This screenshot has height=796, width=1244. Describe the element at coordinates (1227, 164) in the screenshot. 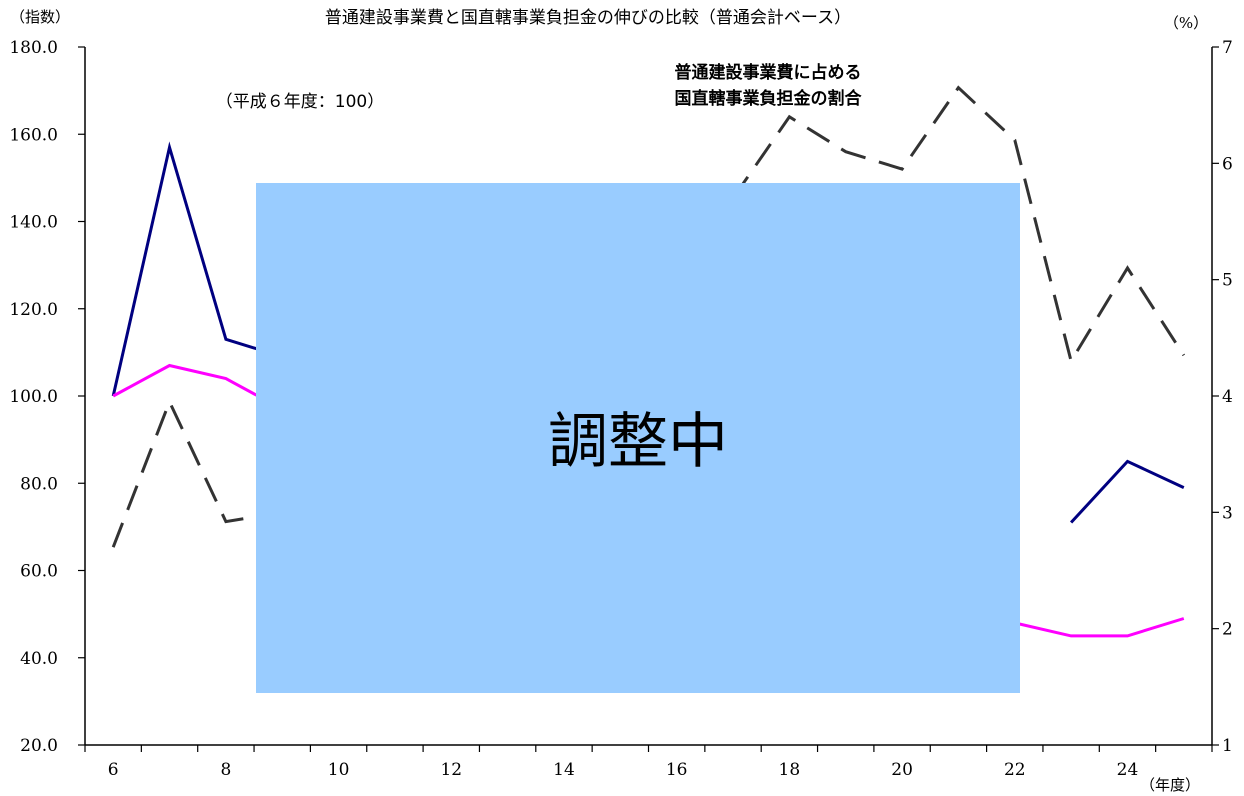

I see `y-right-tick-label: 6` at that location.